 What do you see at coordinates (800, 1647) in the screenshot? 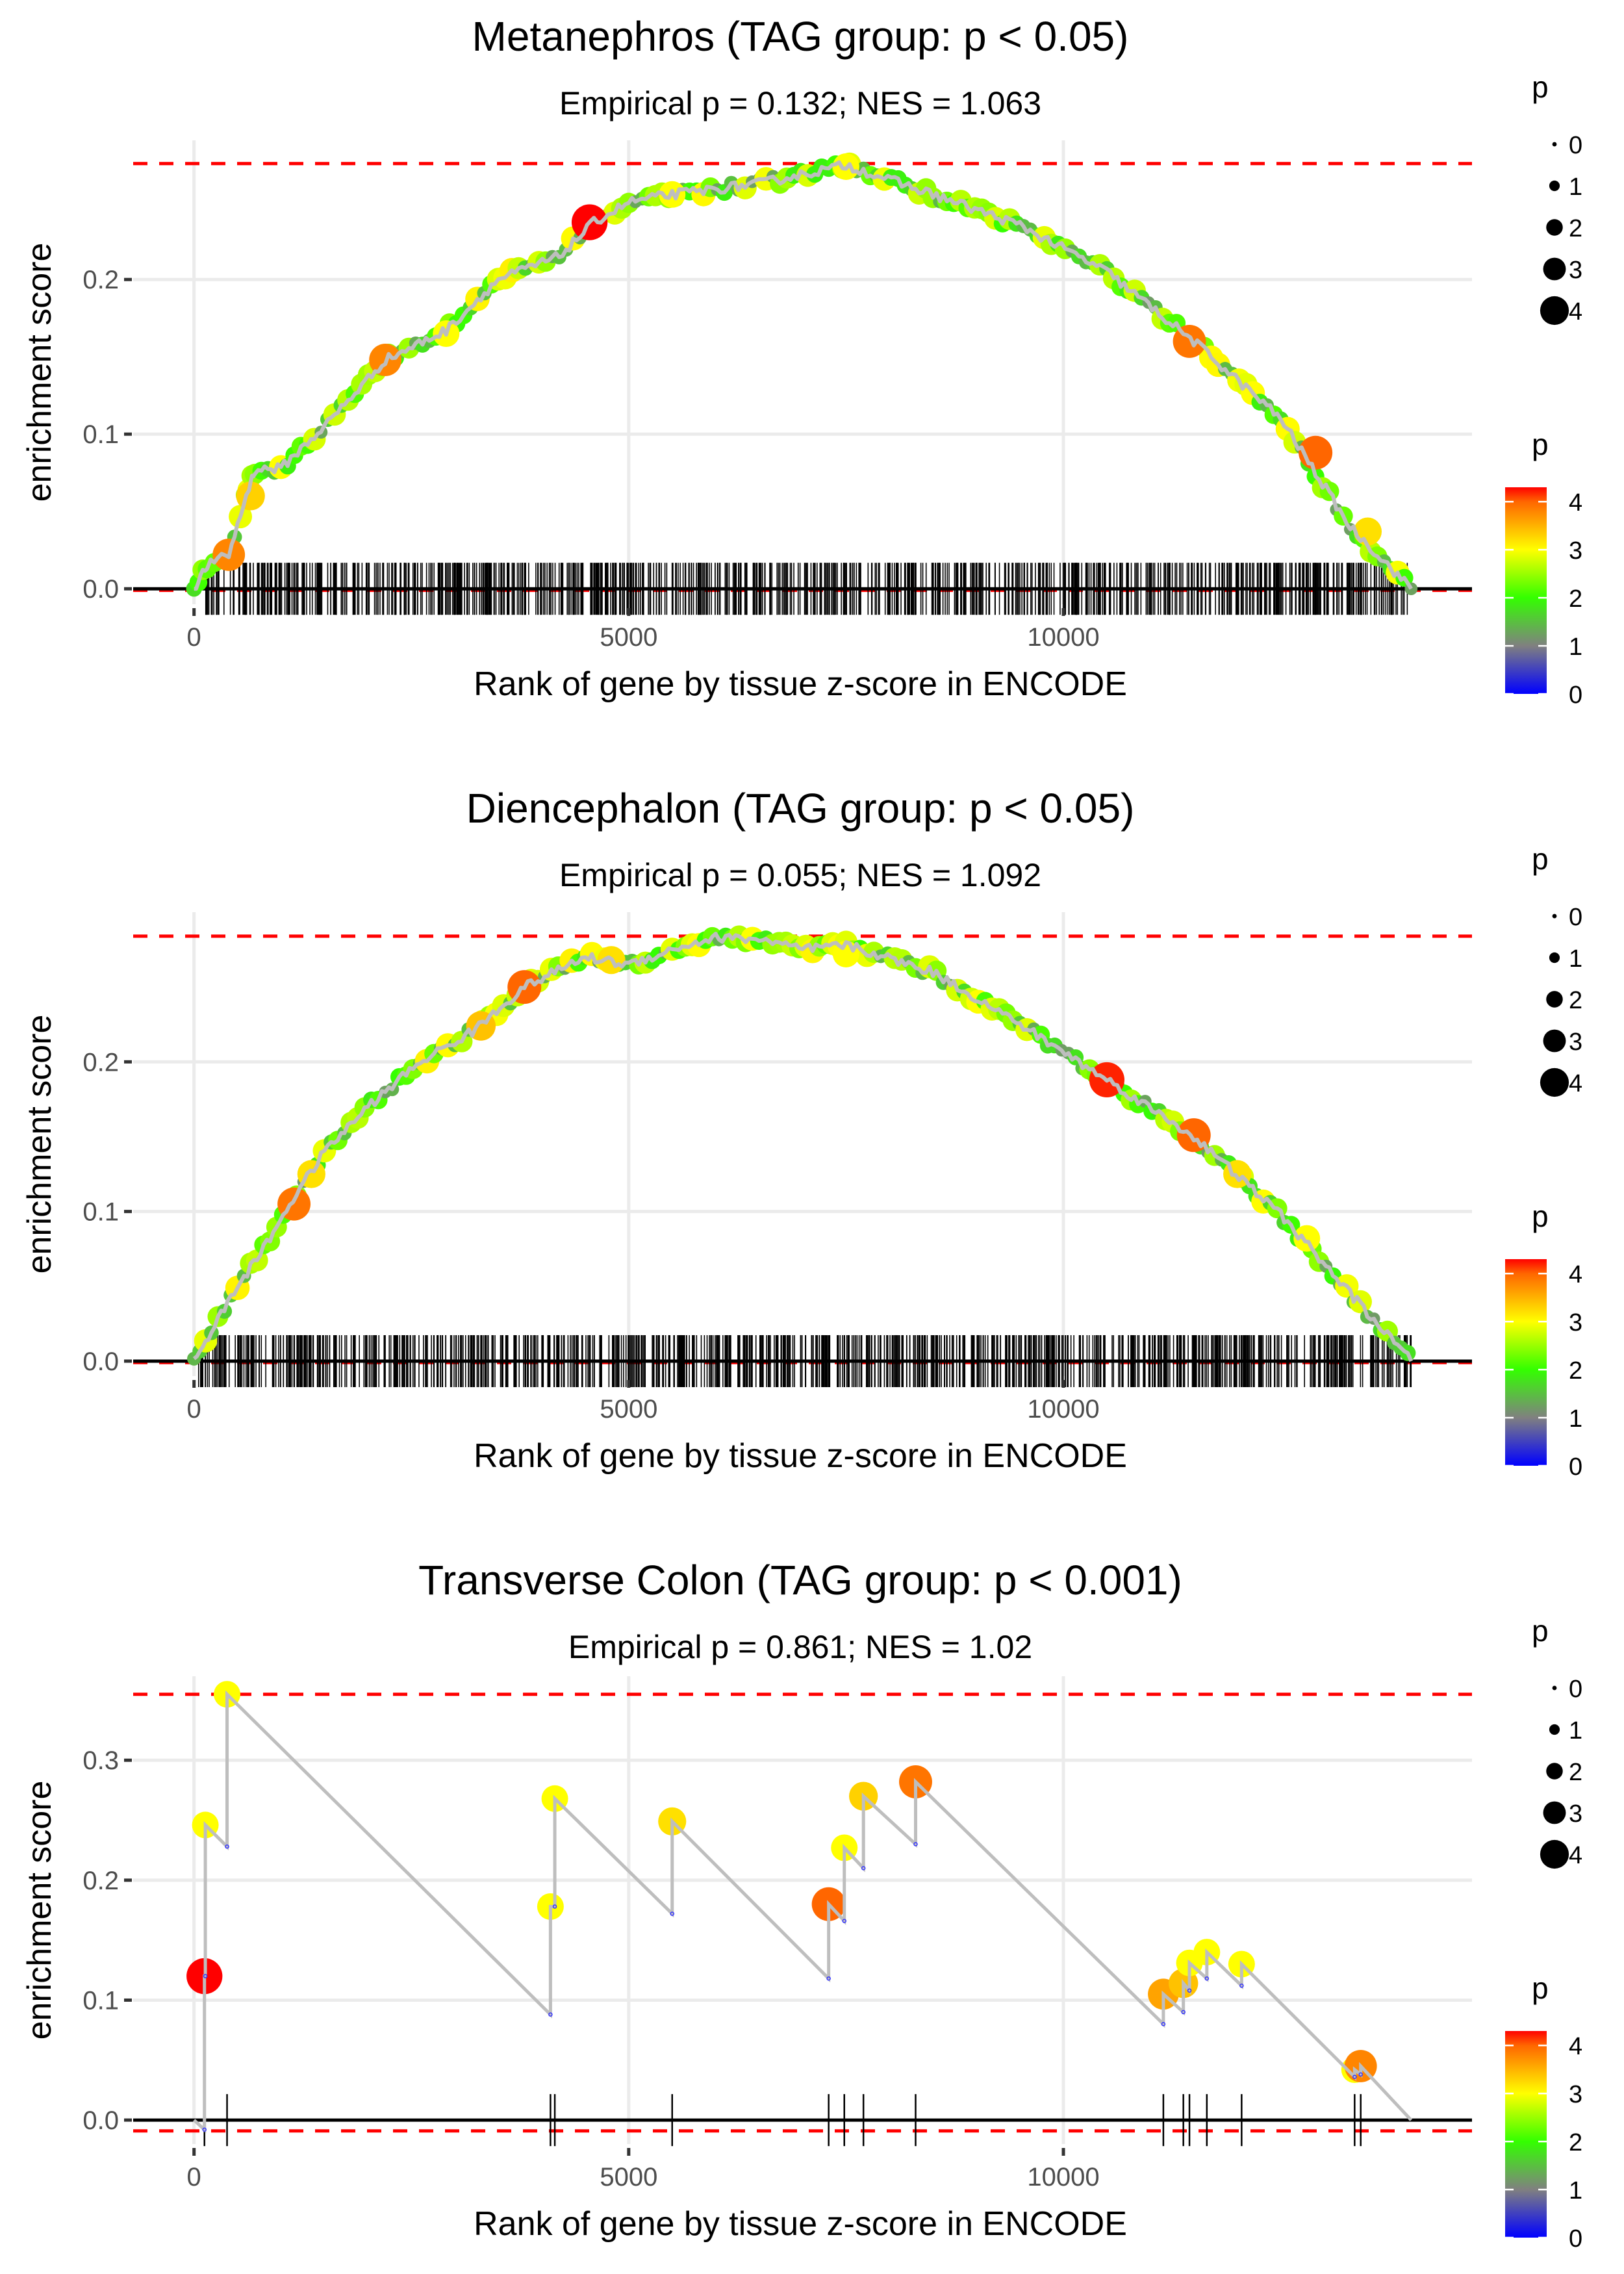
I see `chart-subtitle: Empirical p = 0.861; NES = 1.02` at bounding box center [800, 1647].